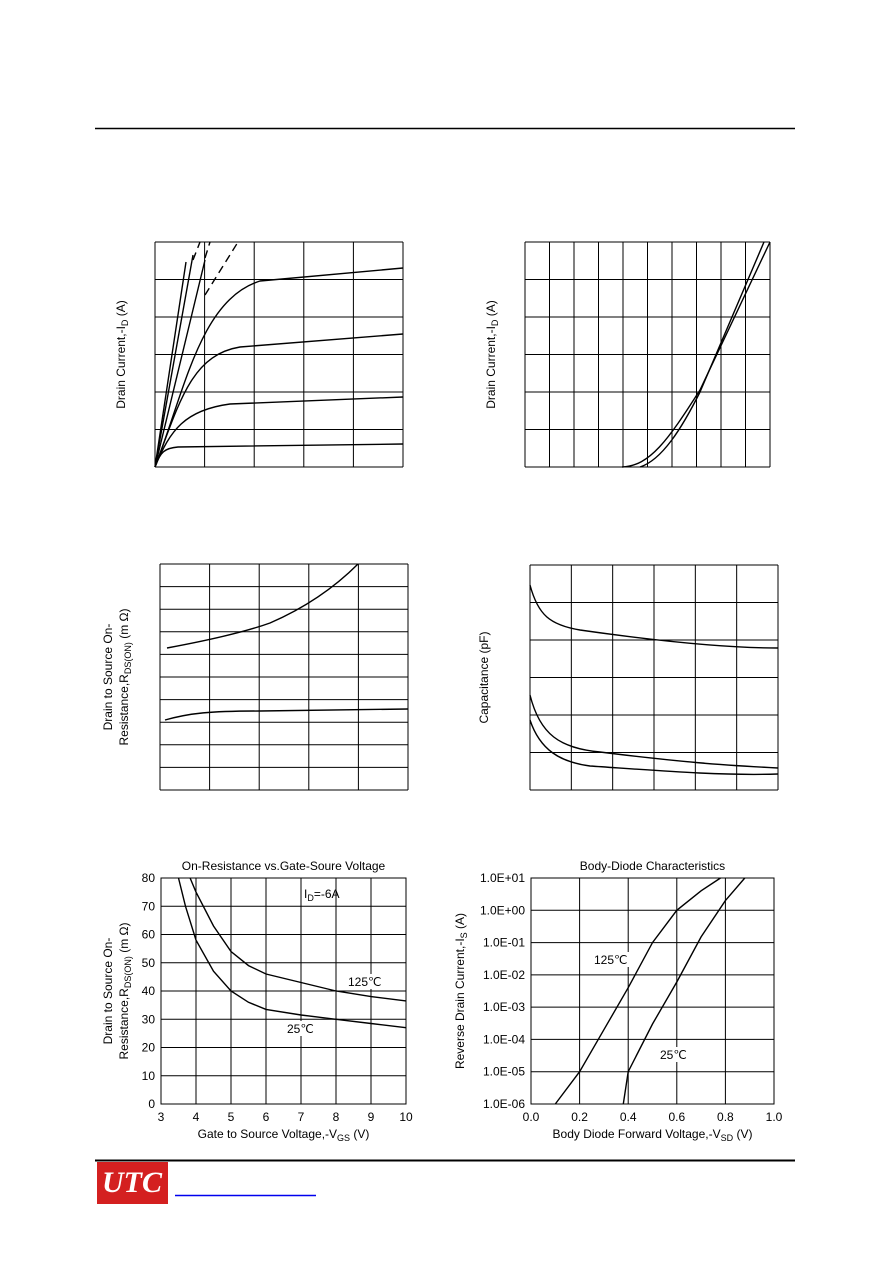  I want to click on y-tick-label: 1.0E+01, so click(502, 878).